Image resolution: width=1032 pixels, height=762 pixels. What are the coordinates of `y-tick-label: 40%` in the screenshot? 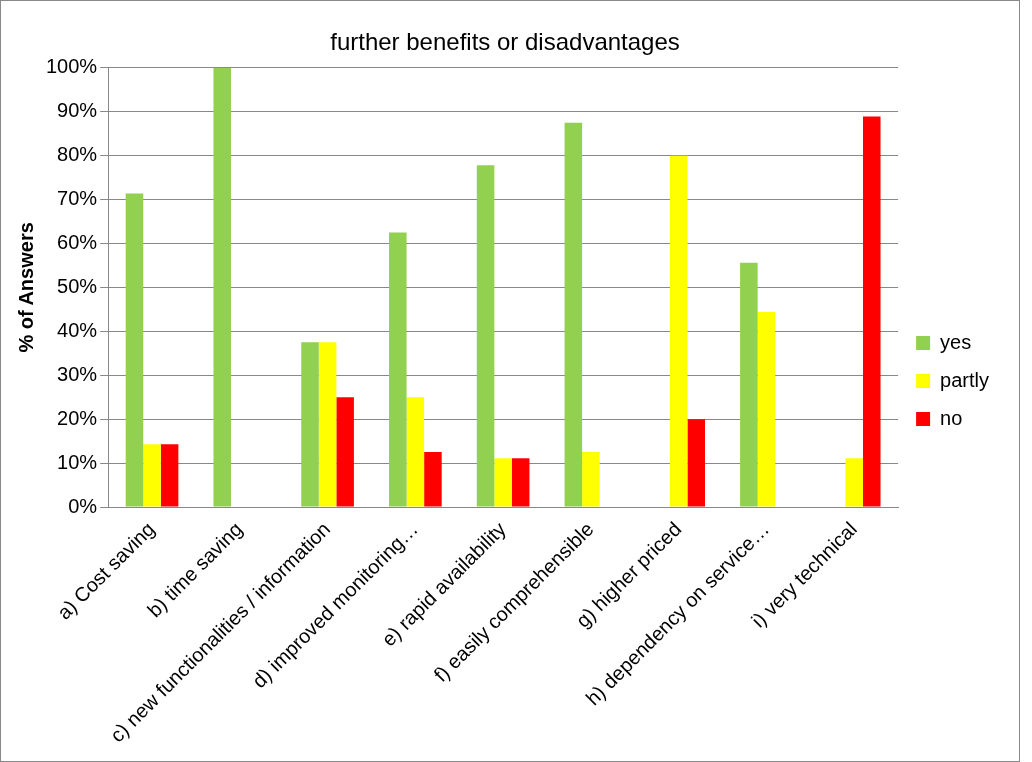 It's located at (77, 329).